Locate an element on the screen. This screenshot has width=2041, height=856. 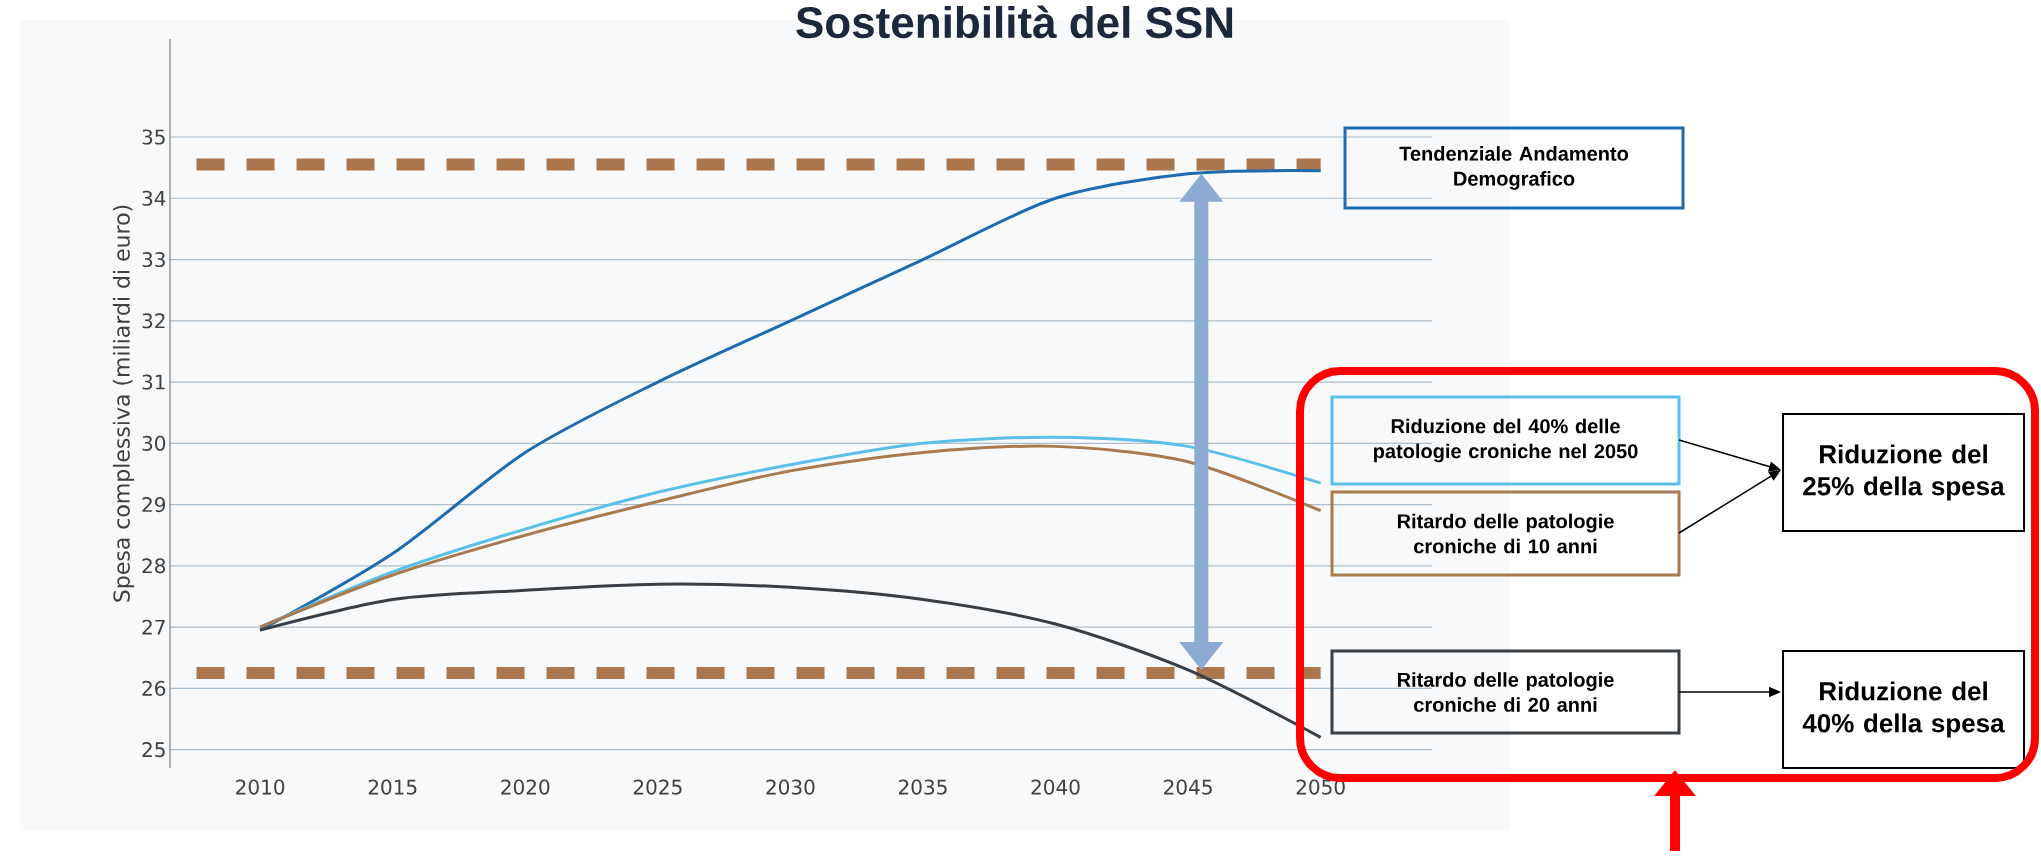
y-axis-title: Spesa complessiva (miliardi di euro) is located at coordinates (123, 403).